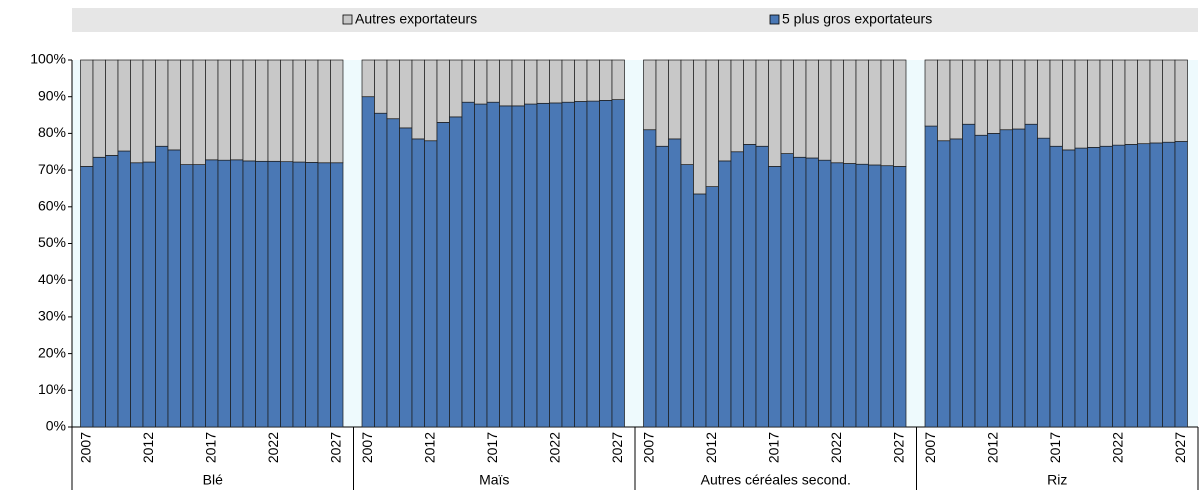 The width and height of the screenshot is (1200, 490). I want to click on y-tick-label: 80%, so click(52, 132).